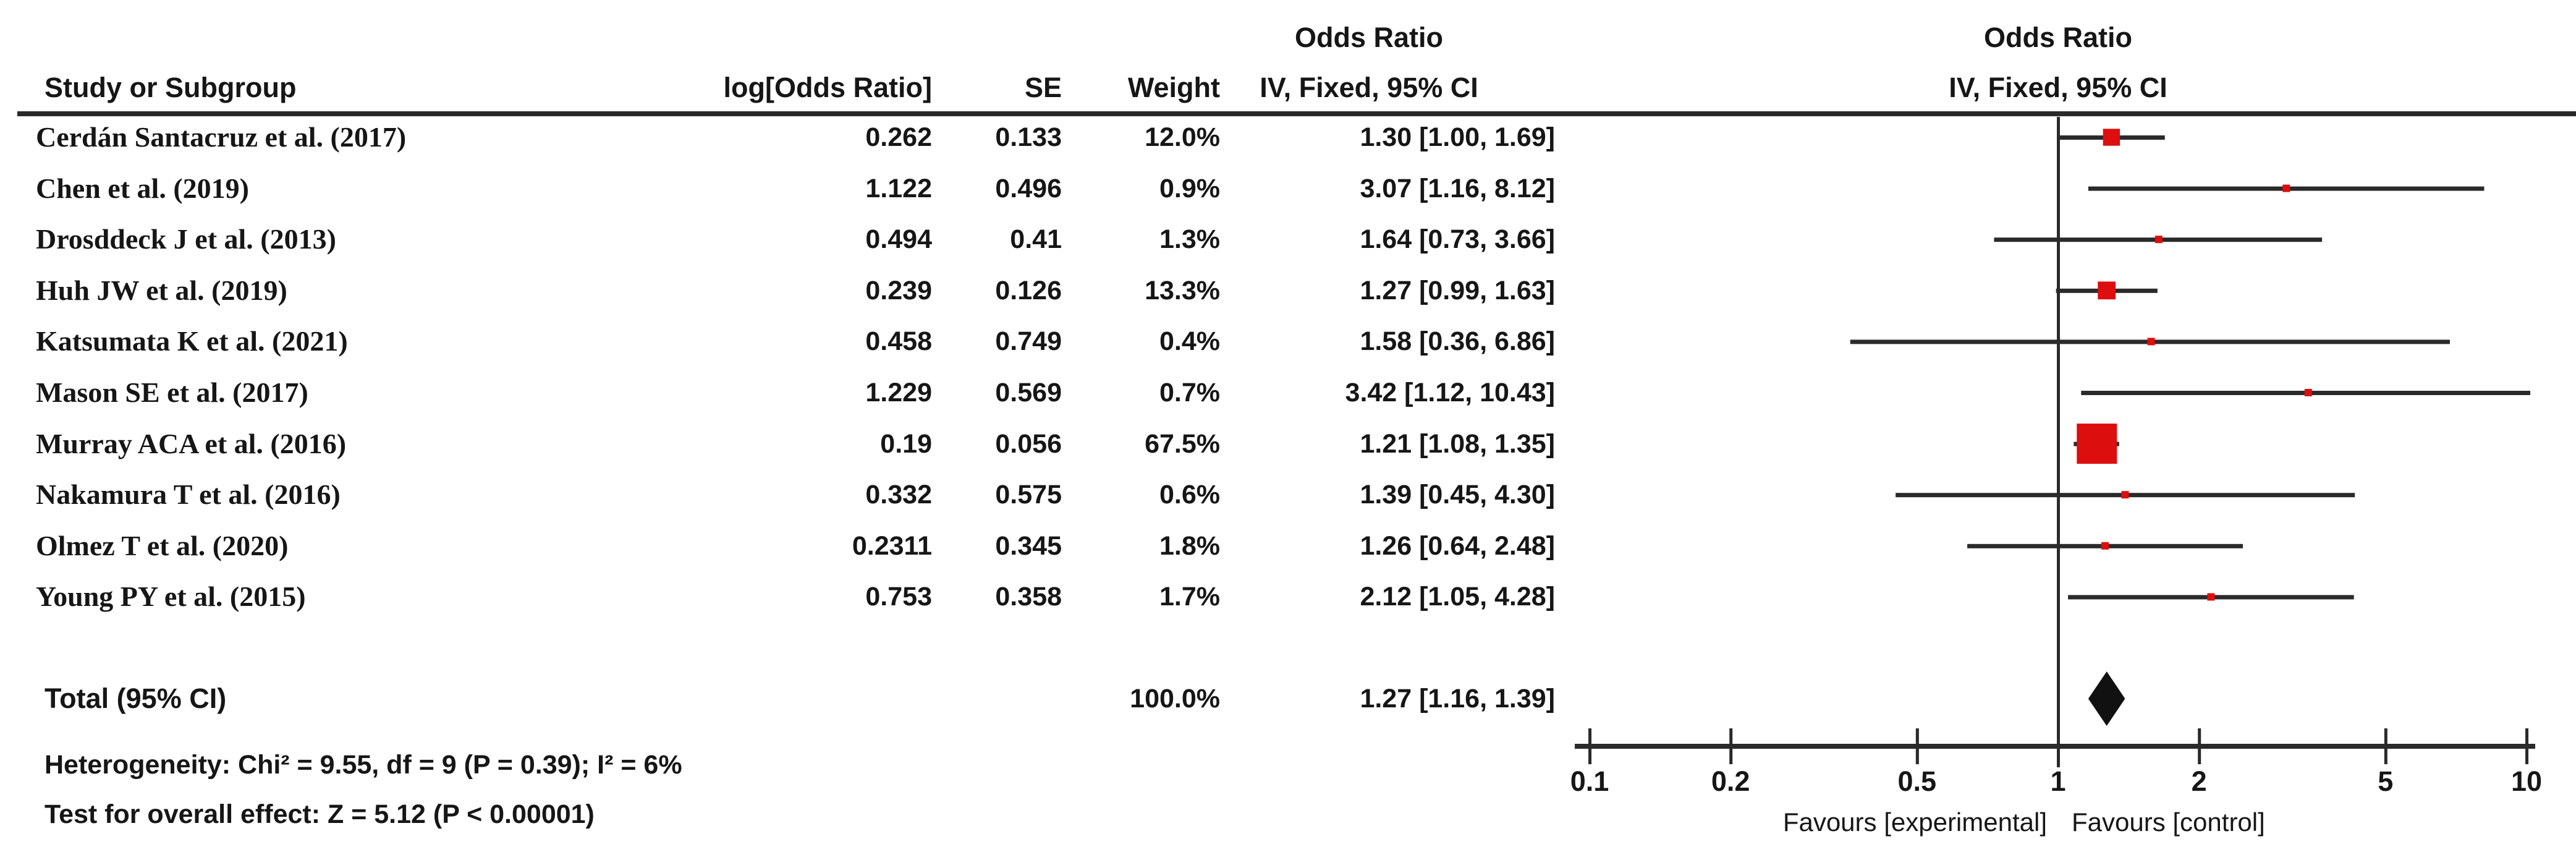  Describe the element at coordinates (1189, 188) in the screenshot. I see `weight-value: 0.9%` at that location.